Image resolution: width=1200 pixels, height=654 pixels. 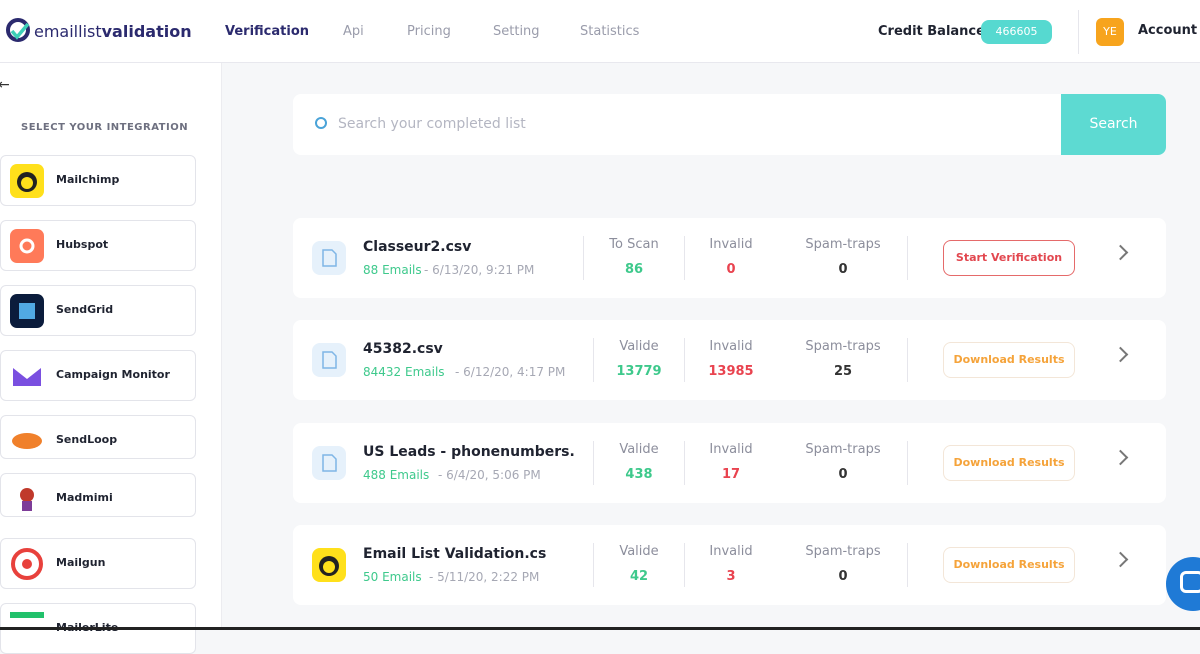 What do you see at coordinates (84, 497) in the screenshot?
I see `integration-name: Madmimi` at bounding box center [84, 497].